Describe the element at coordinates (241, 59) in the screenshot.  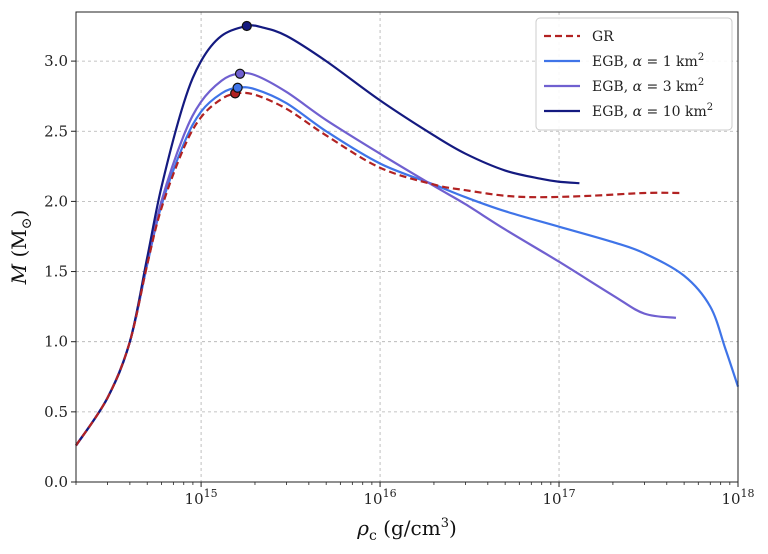
I see `max-mass-markers` at that location.